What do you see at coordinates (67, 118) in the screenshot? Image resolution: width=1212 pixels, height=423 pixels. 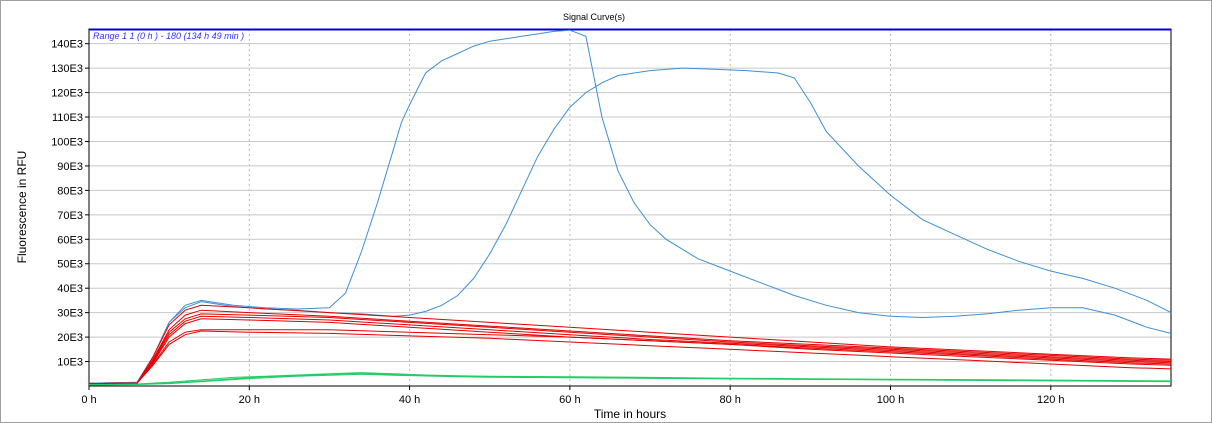 I see `y-tick-label: 110E3` at bounding box center [67, 118].